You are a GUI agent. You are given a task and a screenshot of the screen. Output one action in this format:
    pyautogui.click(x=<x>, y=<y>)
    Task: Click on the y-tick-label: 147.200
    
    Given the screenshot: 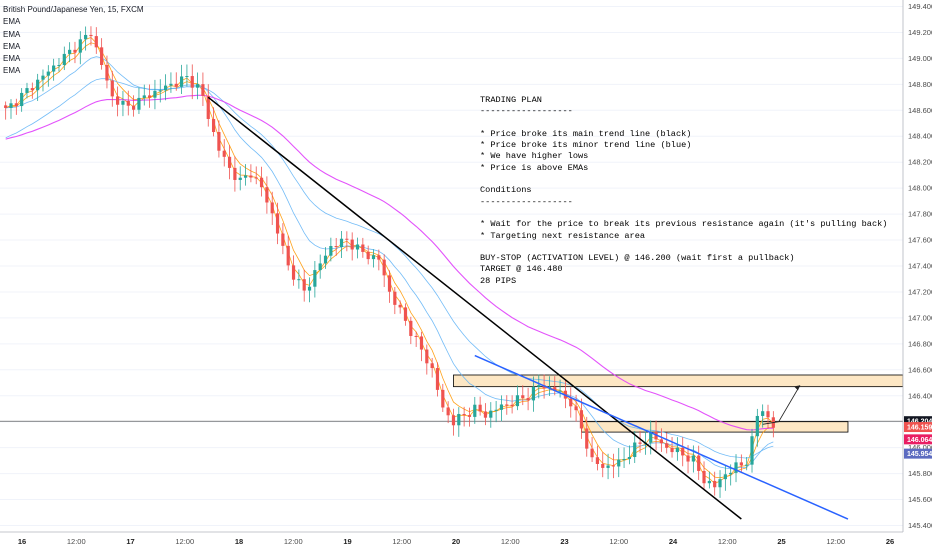 What is the action you would take?
    pyautogui.click(x=920, y=291)
    